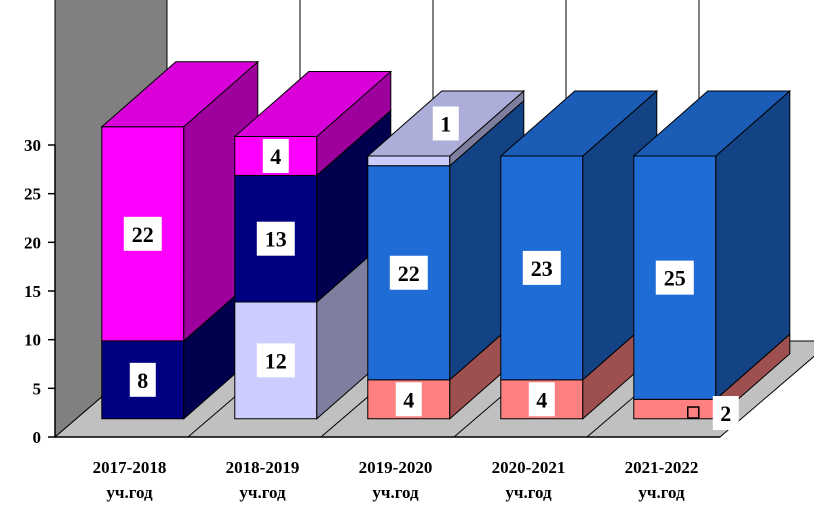 The image size is (814, 506). What do you see at coordinates (130, 467) in the screenshot?
I see `x-tick-label: 2017-2018` at bounding box center [130, 467].